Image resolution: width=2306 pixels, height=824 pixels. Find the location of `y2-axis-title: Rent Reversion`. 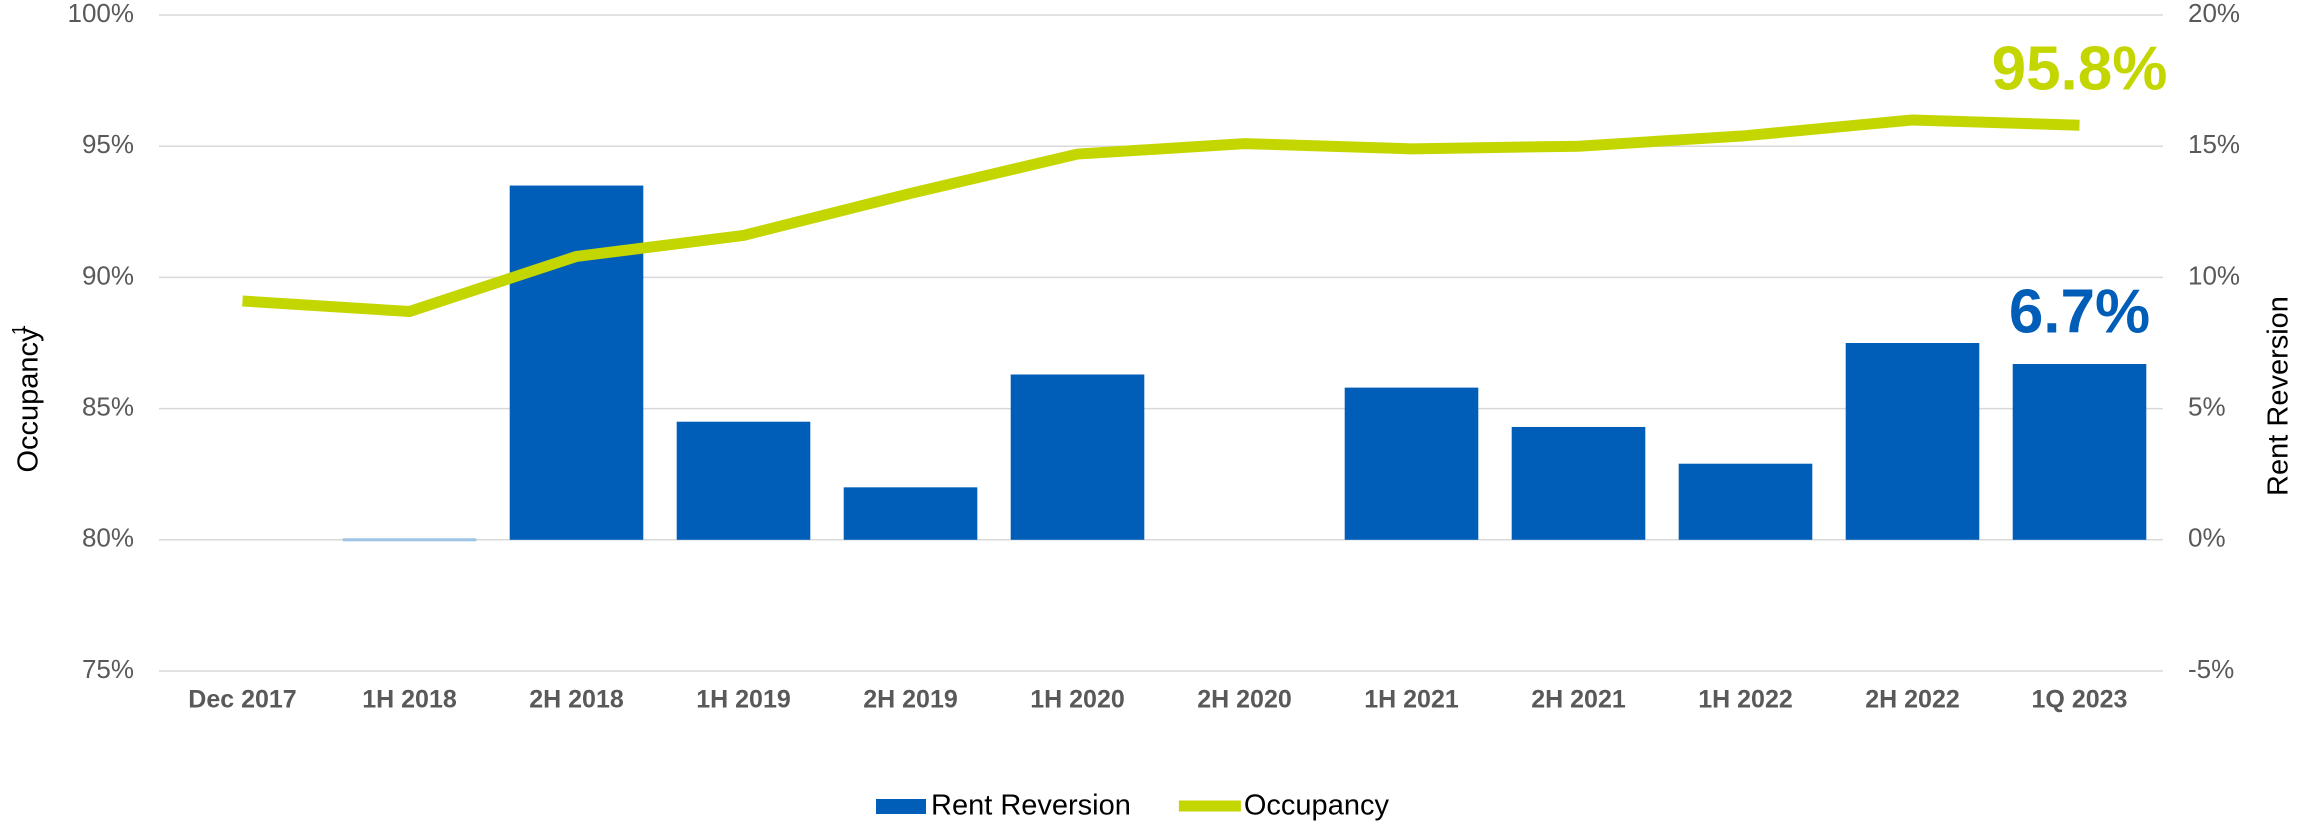

y2-axis-title: Rent Reversion is located at coordinates (2279, 396).